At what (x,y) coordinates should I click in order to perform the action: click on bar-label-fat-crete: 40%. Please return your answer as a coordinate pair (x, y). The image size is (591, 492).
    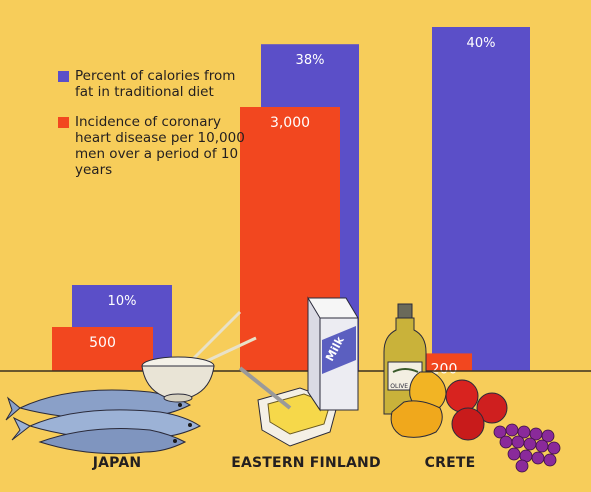
    Looking at the image, I should click on (481, 43).